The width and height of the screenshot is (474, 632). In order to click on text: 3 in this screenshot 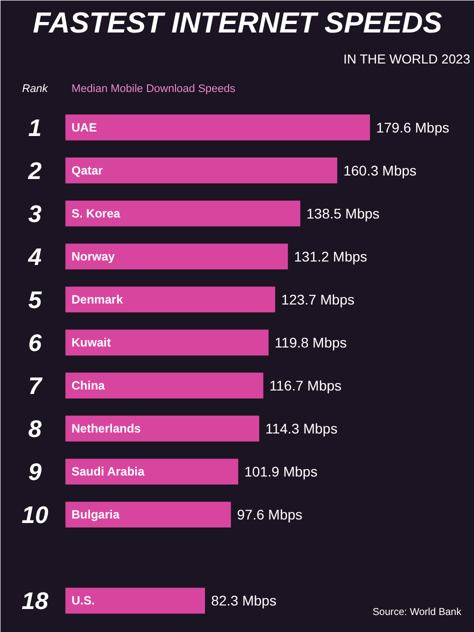, I will do `click(35, 214)`.